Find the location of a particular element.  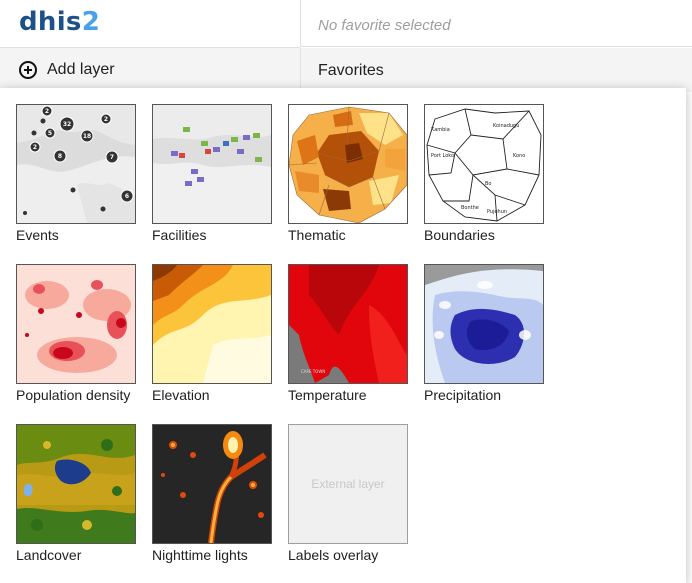

precipitation-map-image is located at coordinates (484, 324).